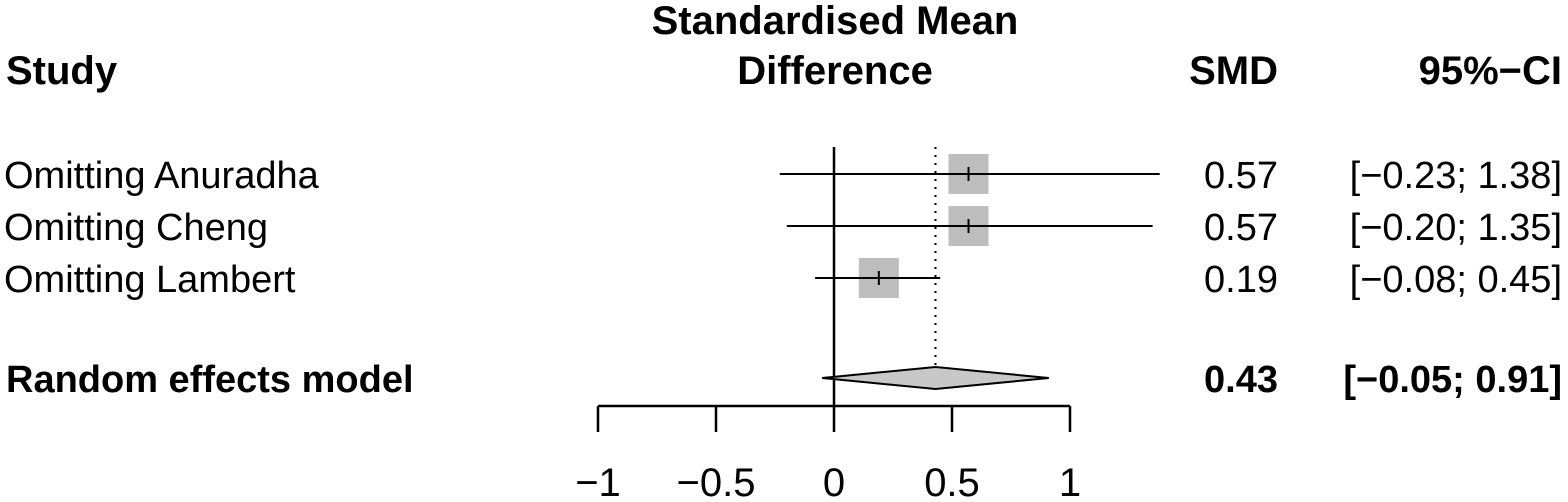 Image resolution: width=1568 pixels, height=502 pixels. Describe the element at coordinates (598, 481) in the screenshot. I see `x-tick-label-1: −1` at that location.